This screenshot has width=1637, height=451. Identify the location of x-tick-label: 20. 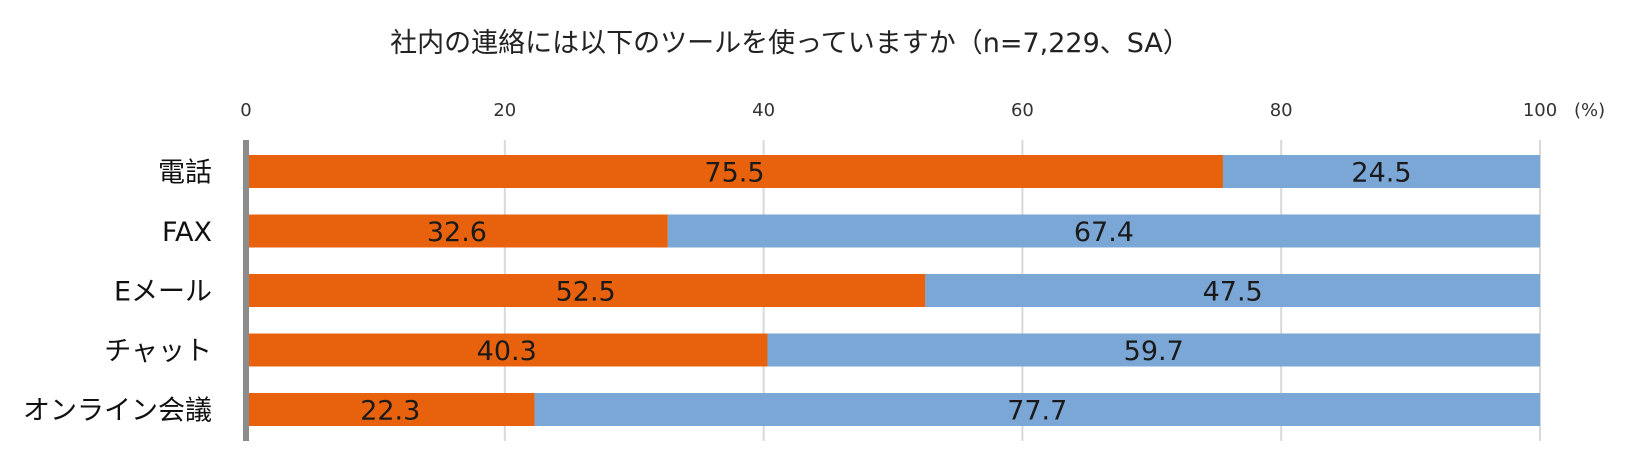
(504, 110).